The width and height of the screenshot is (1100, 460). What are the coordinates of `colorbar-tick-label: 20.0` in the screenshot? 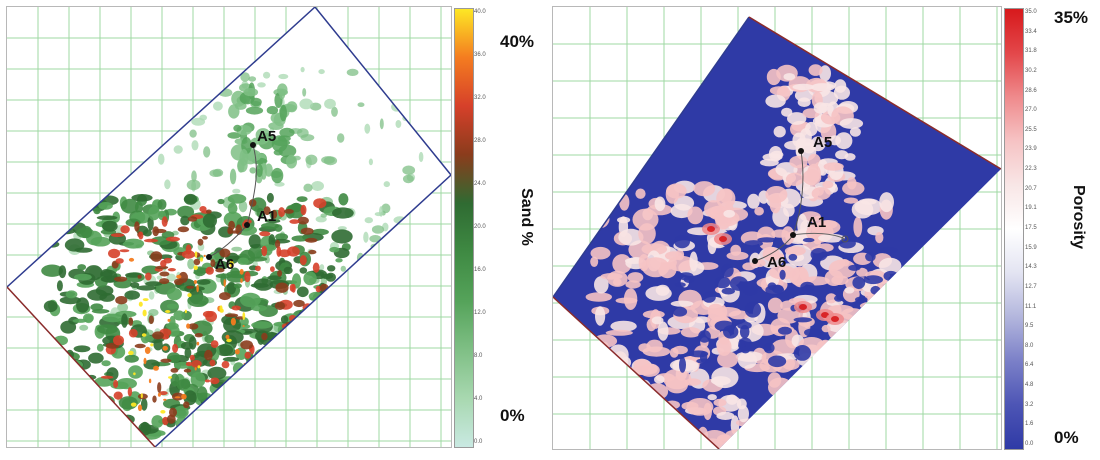 It's located at (480, 227).